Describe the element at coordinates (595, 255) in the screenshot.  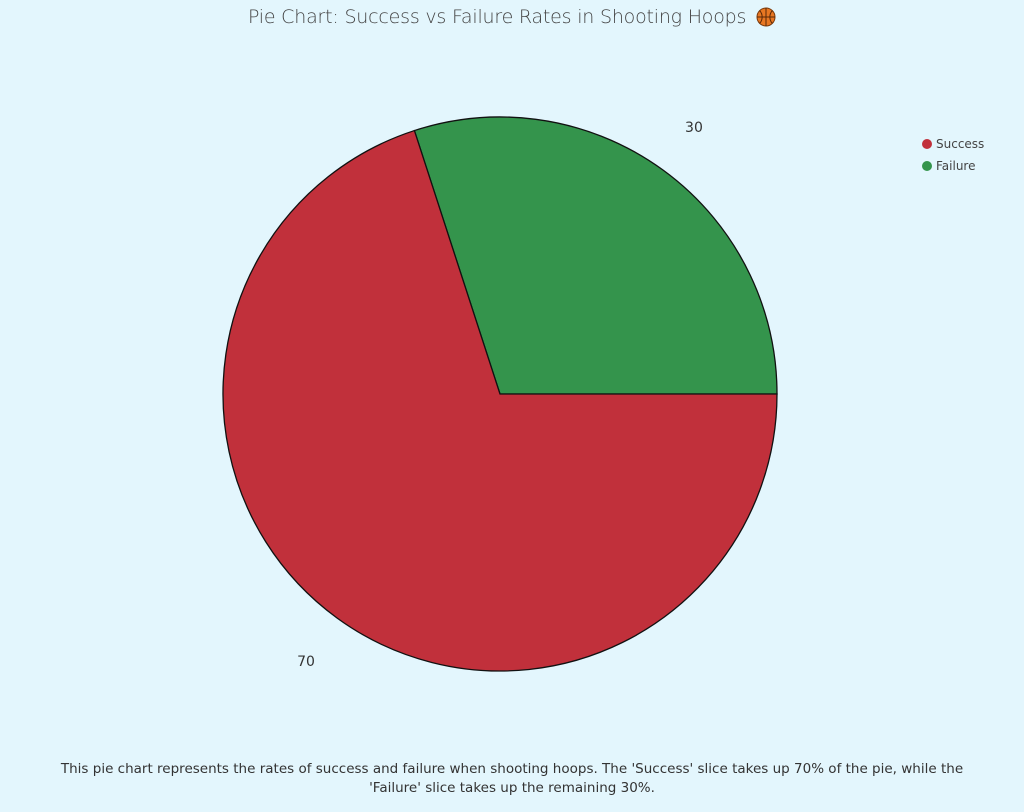
I see `pie-slice-failure` at that location.